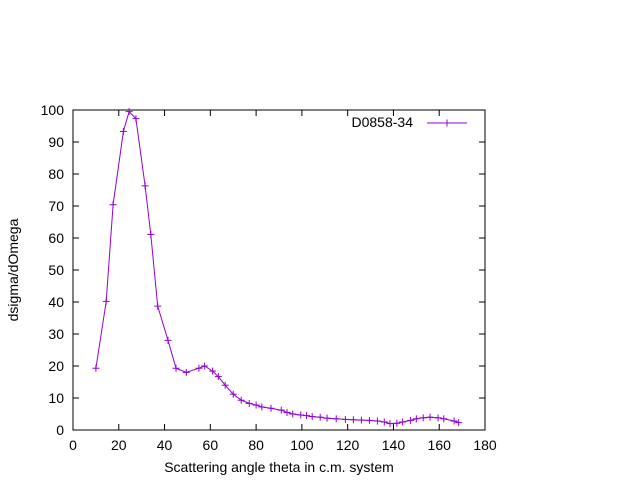 The image size is (640, 480). I want to click on x-tick-label: 100, so click(302, 445).